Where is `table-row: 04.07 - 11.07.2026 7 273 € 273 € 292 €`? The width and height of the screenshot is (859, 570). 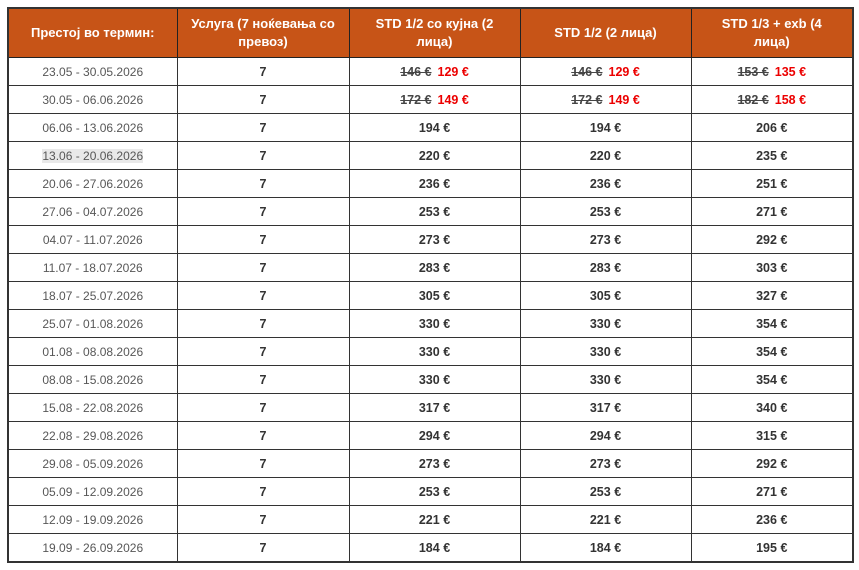
table-row: 04.07 - 11.07.2026 7 273 € 273 € 292 € is located at coordinates (430, 239).